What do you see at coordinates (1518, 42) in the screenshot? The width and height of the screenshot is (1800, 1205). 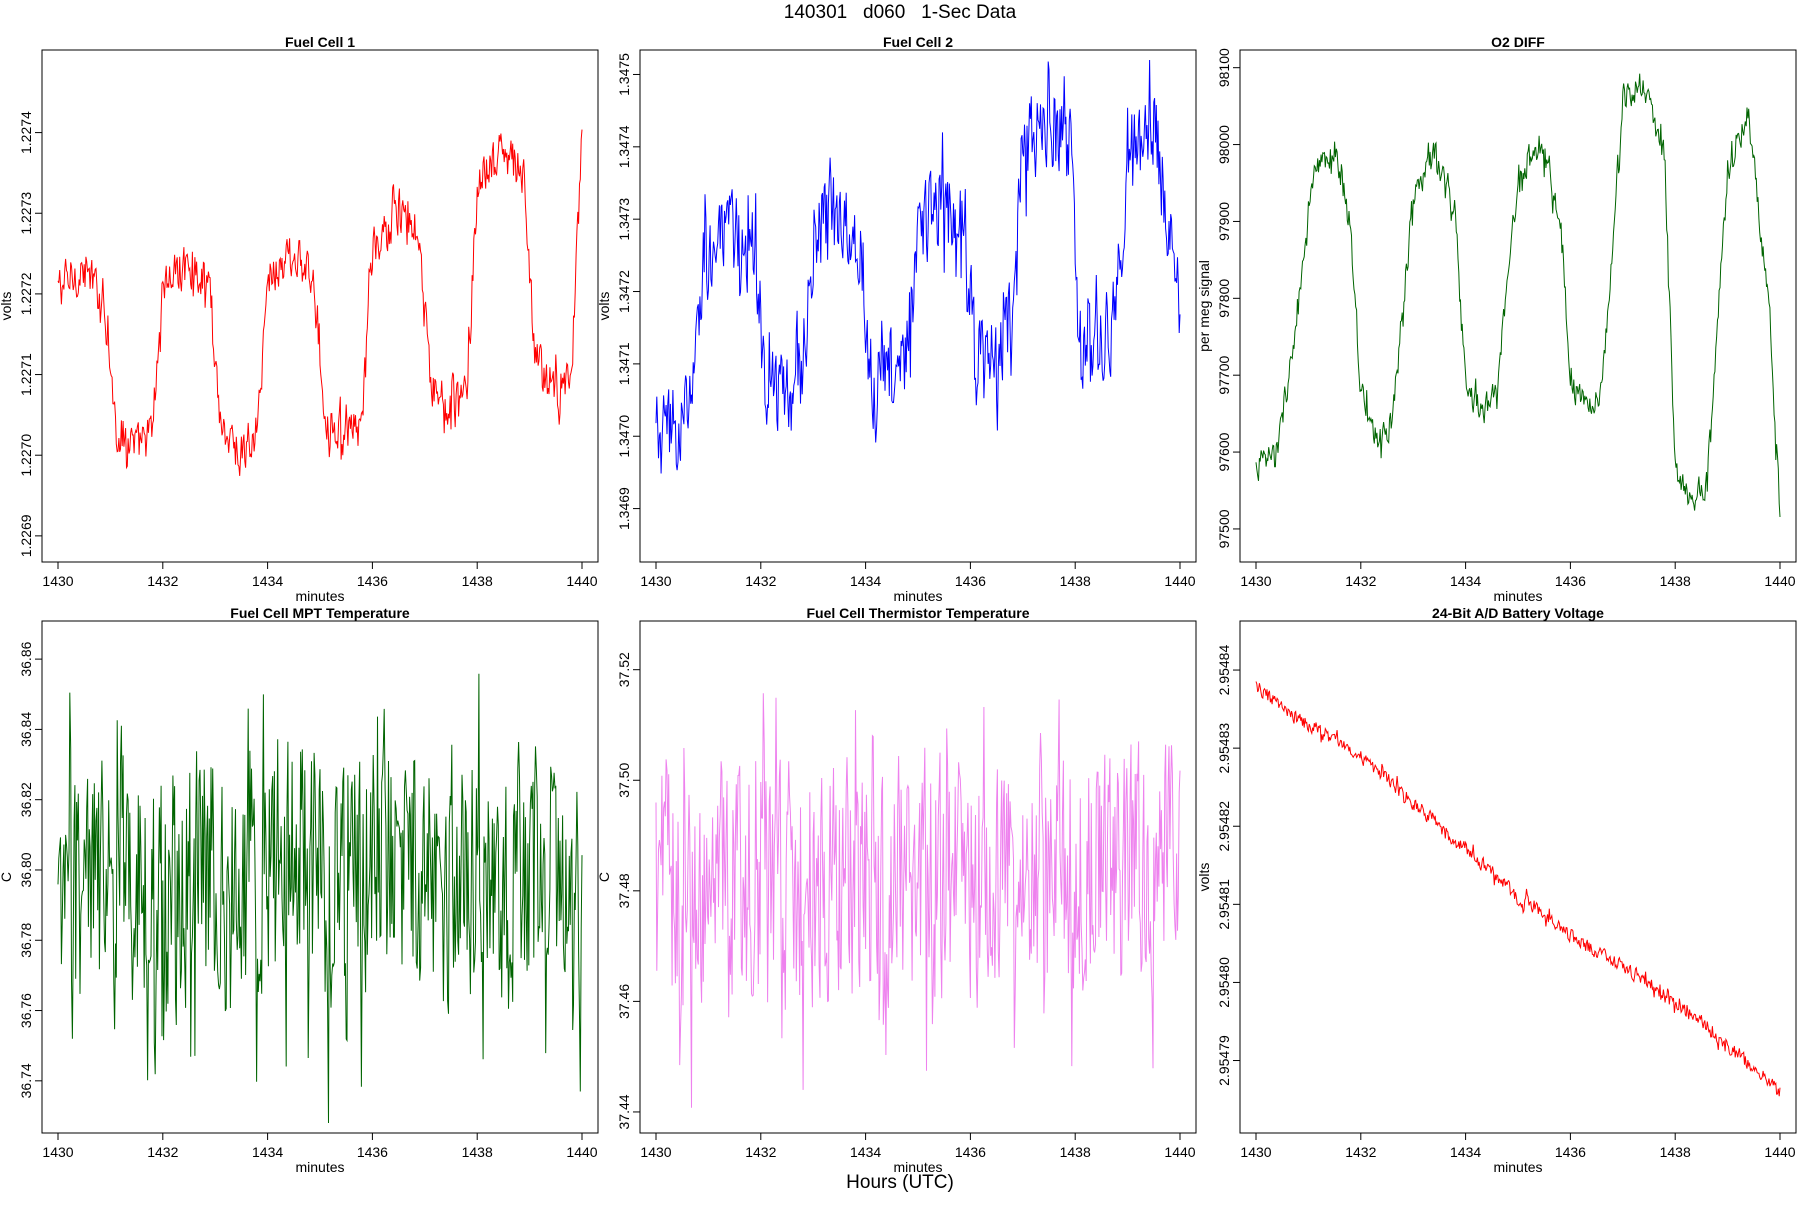 I see `plot-title: O2 DIFF` at bounding box center [1518, 42].